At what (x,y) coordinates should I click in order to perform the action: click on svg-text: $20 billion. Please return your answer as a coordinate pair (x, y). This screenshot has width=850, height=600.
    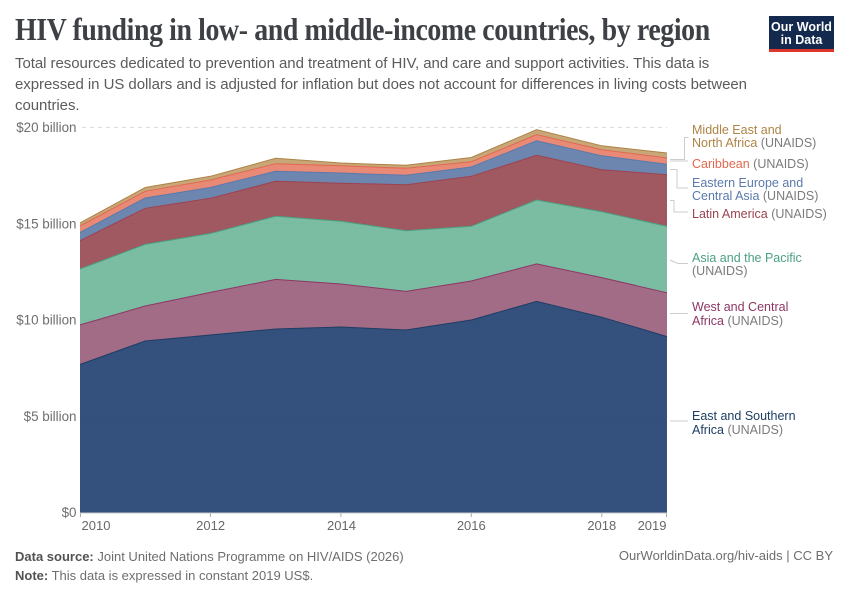
    Looking at the image, I should click on (46, 127).